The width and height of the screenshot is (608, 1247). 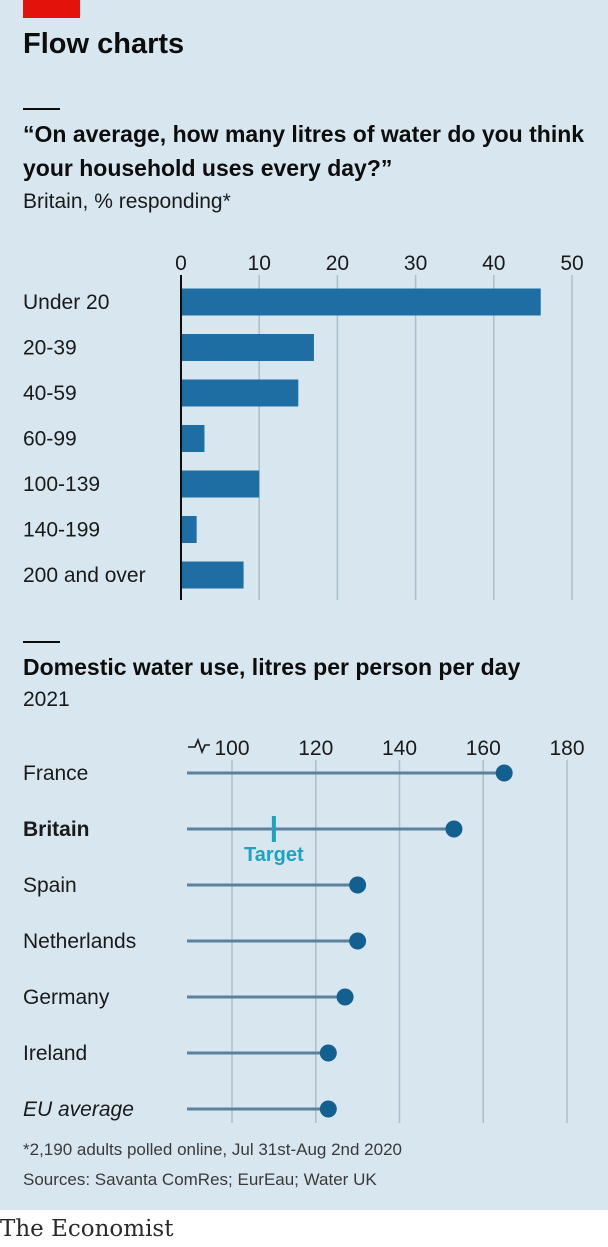 What do you see at coordinates (61, 484) in the screenshot?
I see `category-label: 100-139` at bounding box center [61, 484].